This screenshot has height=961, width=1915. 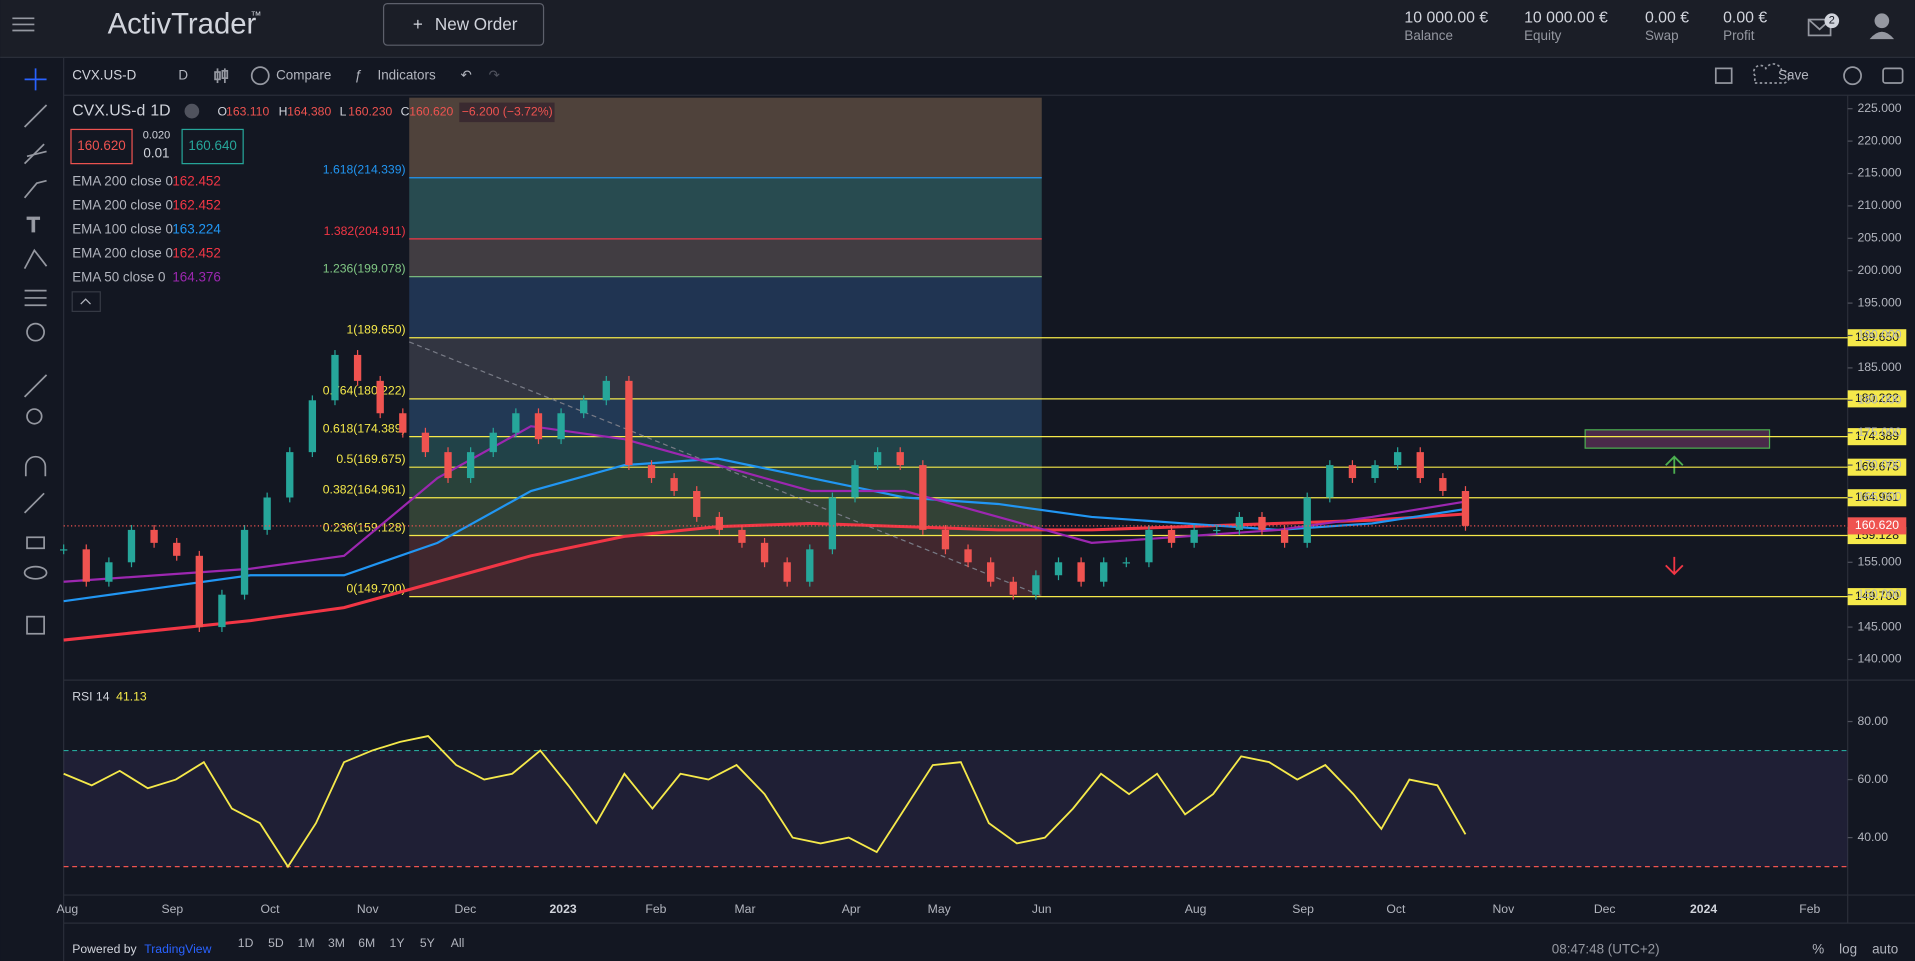 What do you see at coordinates (309, 112) in the screenshot?
I see `ohlc-value: 164.380` at bounding box center [309, 112].